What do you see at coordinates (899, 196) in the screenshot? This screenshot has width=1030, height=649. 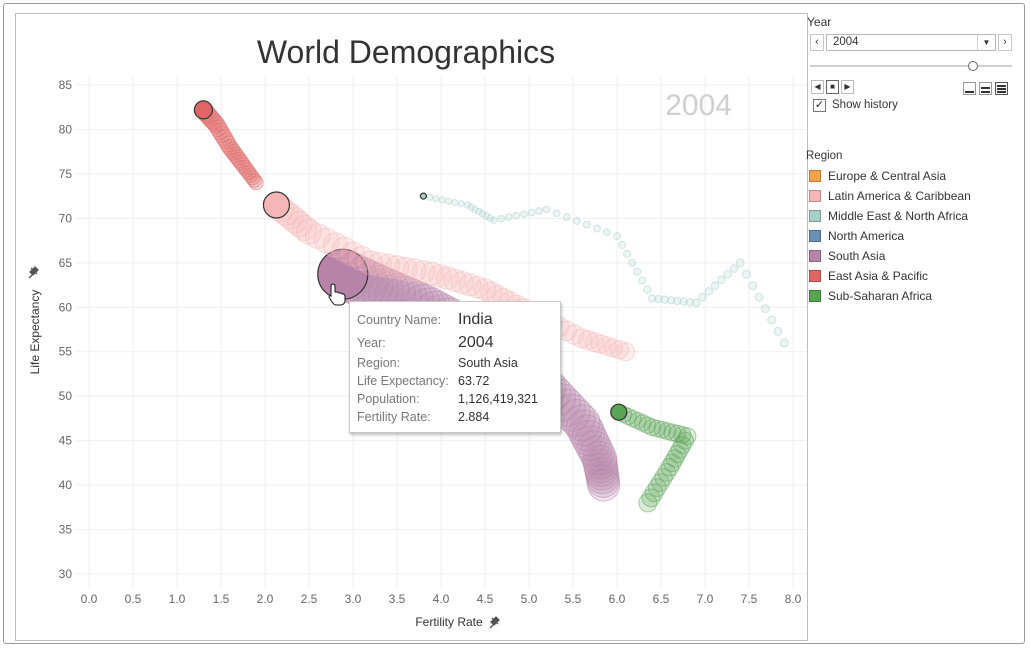 I see `legend-label: Latin America & Caribbean` at bounding box center [899, 196].